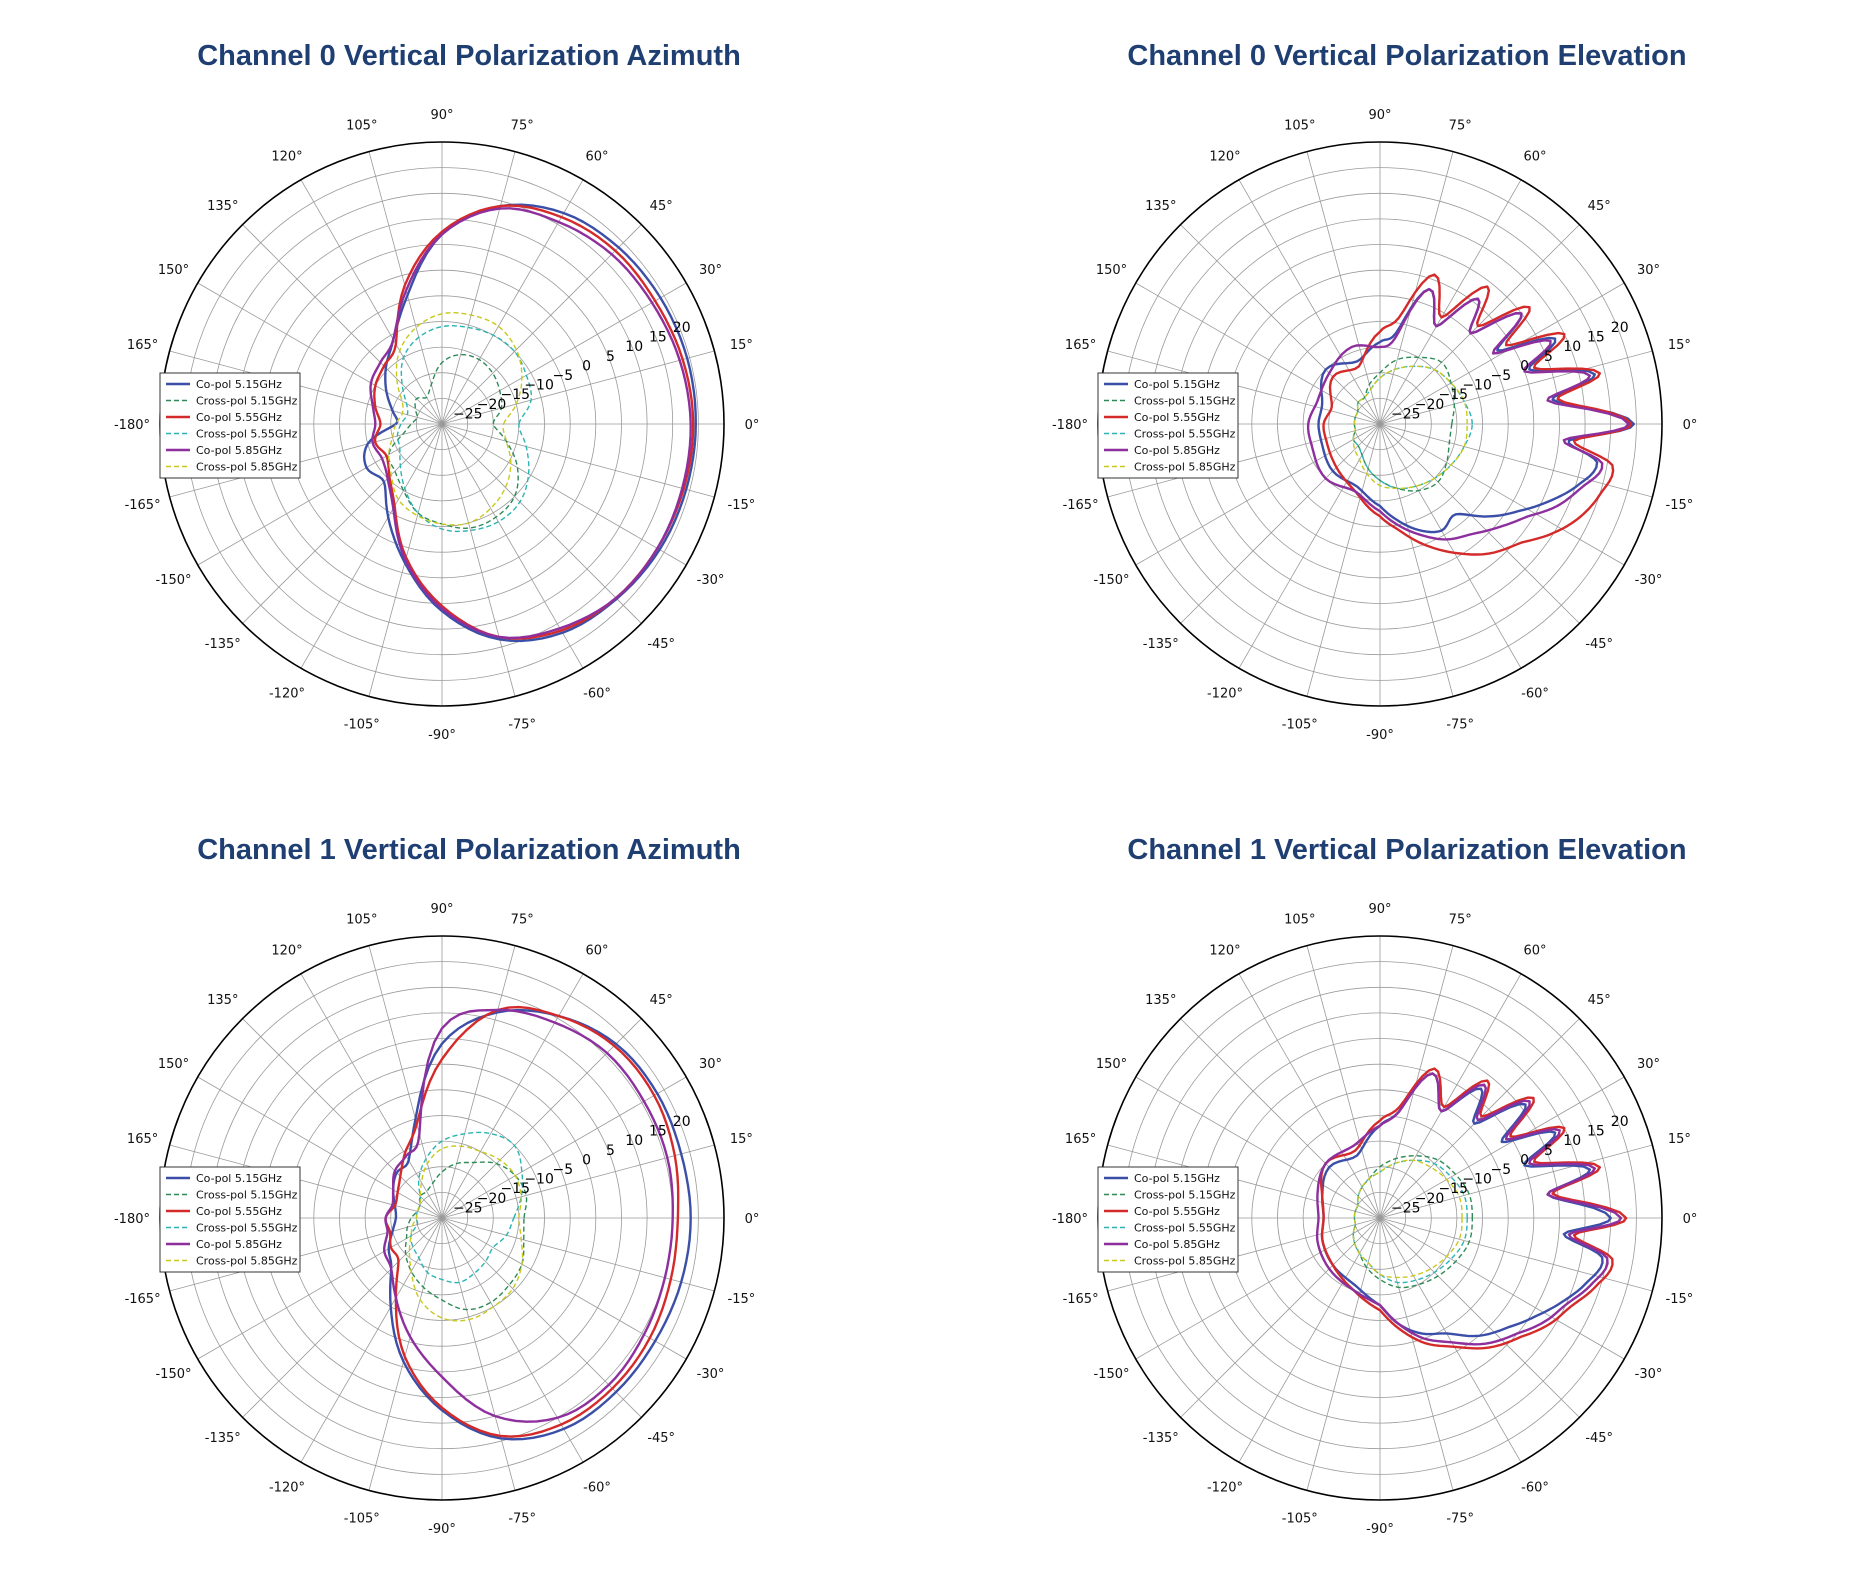  I want to click on r-tick-label: 15, so click(1596, 1132).